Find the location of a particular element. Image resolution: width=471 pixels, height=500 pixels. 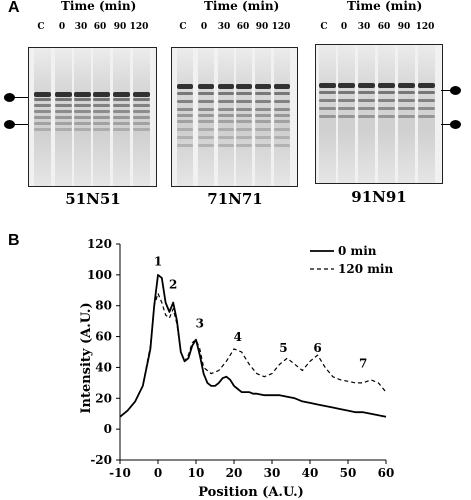

gel-3-time-title: Time (min) is located at coordinates (385, 6).